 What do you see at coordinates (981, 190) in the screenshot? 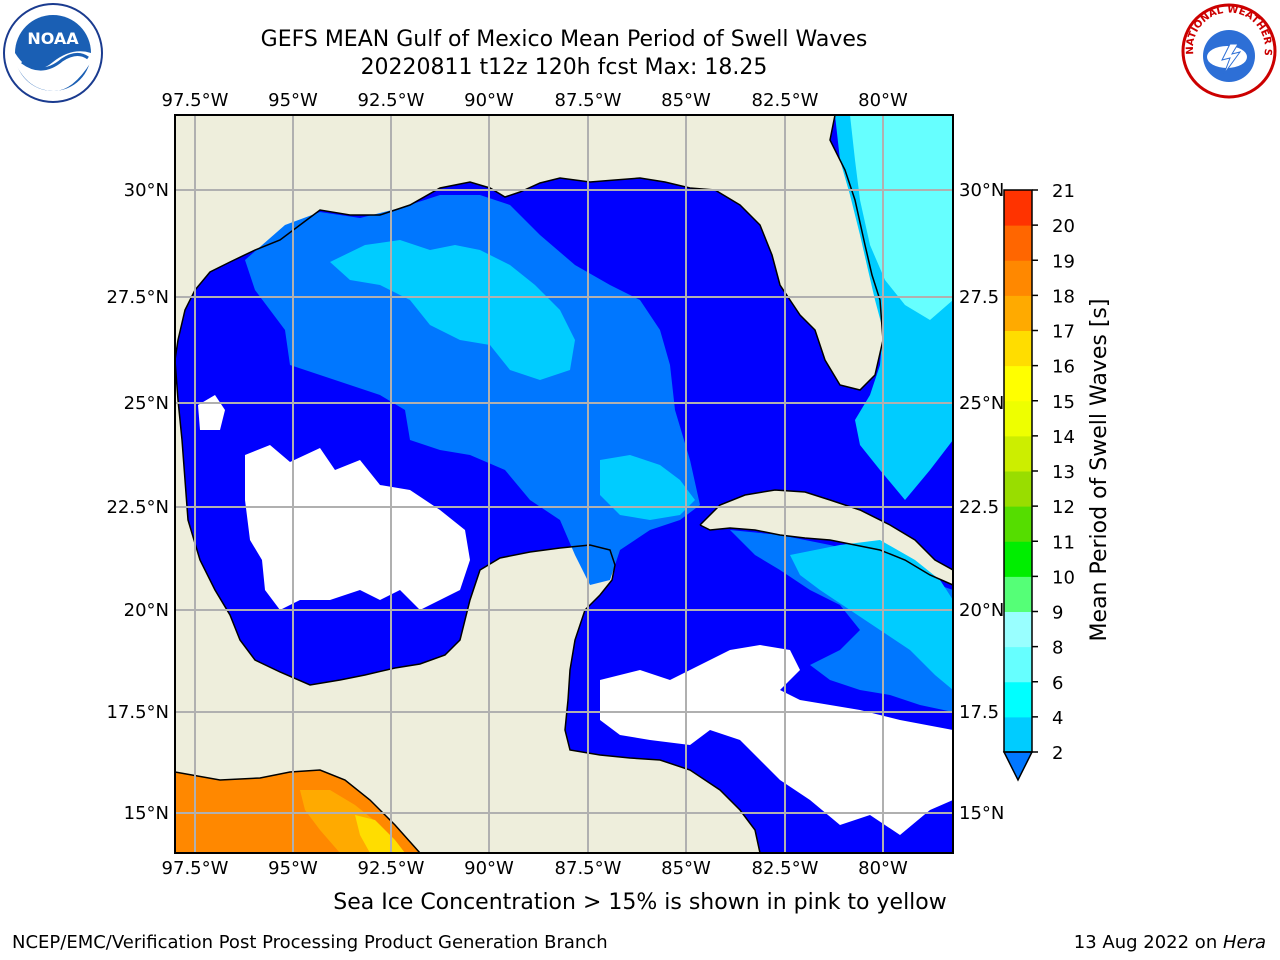
I see `lat-label-right: 30°N` at bounding box center [981, 190].